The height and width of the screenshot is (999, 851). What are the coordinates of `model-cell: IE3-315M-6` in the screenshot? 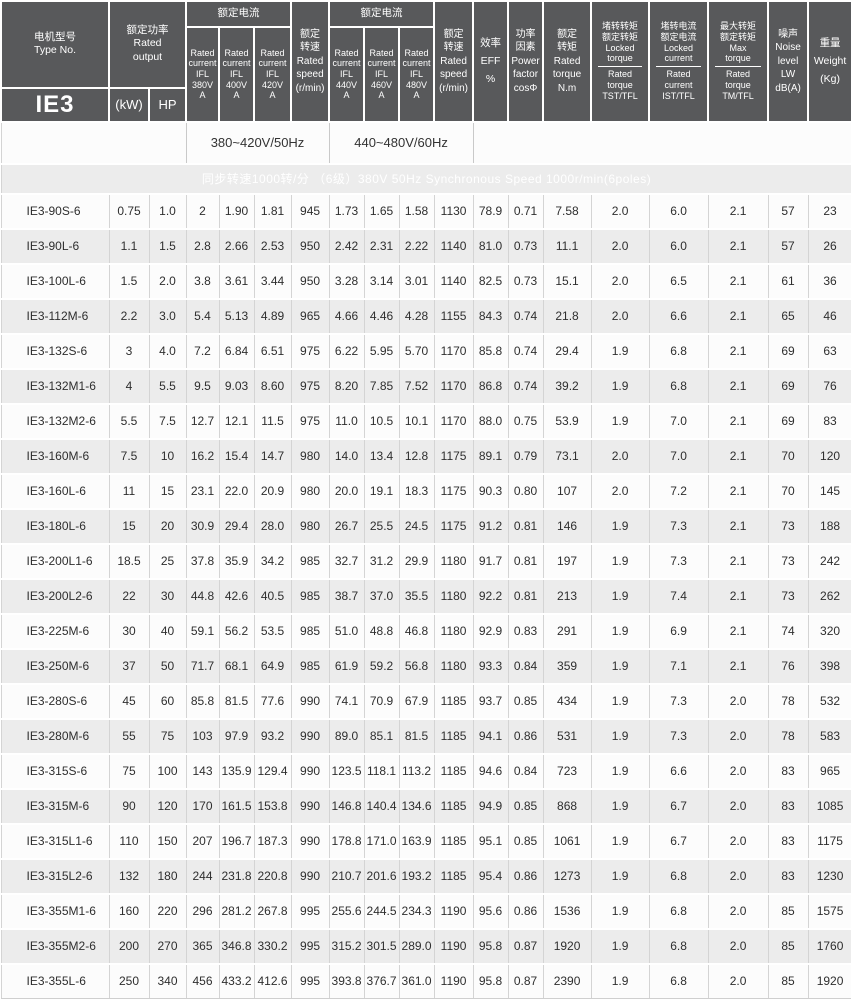 It's located at (55, 806).